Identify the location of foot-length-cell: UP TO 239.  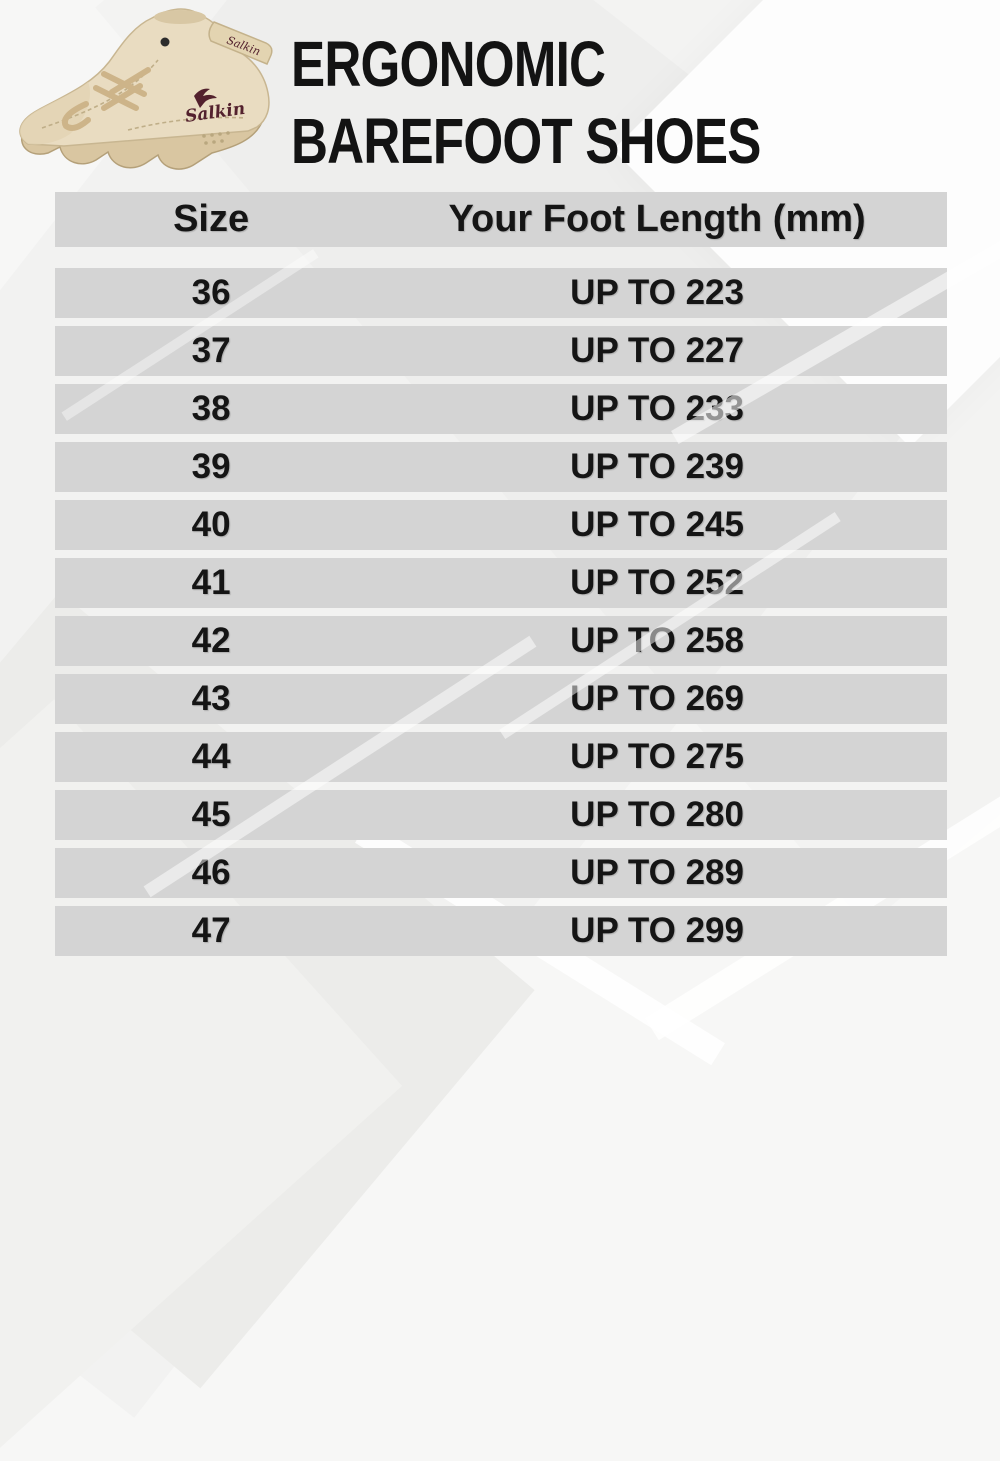
(657, 466).